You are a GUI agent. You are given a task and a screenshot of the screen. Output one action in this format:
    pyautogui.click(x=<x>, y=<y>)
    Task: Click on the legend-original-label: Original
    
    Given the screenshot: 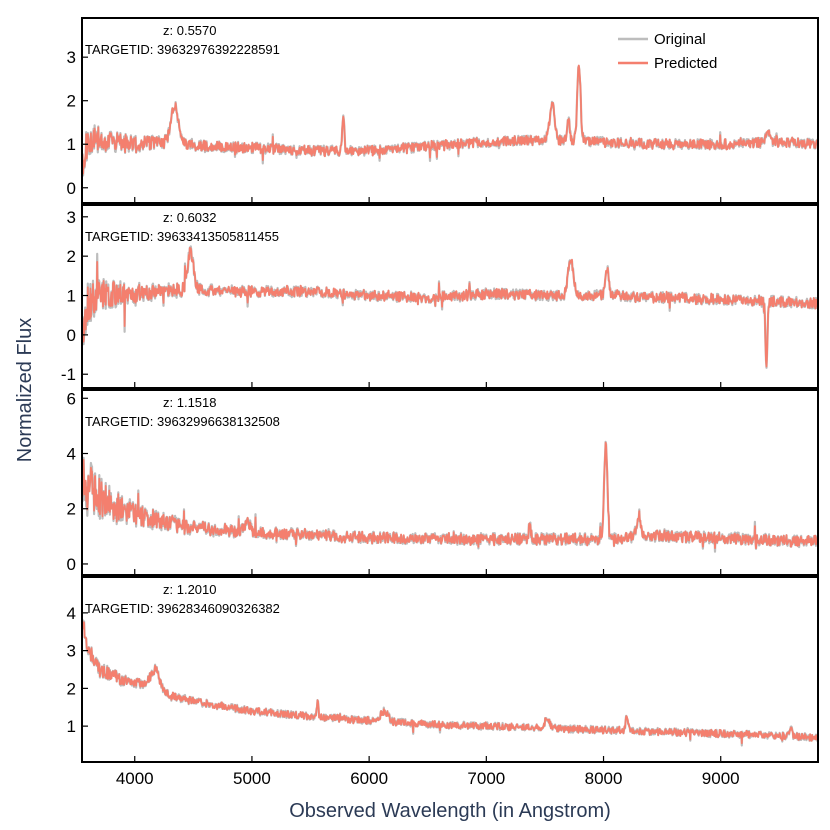 What is the action you would take?
    pyautogui.click(x=680, y=39)
    